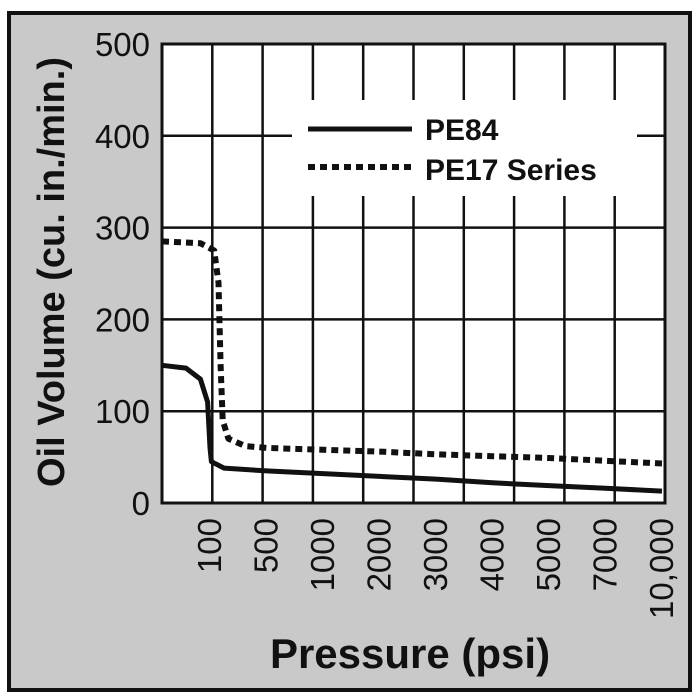 This screenshot has height=700, width=700. I want to click on y-tick-label: 300, so click(122, 228).